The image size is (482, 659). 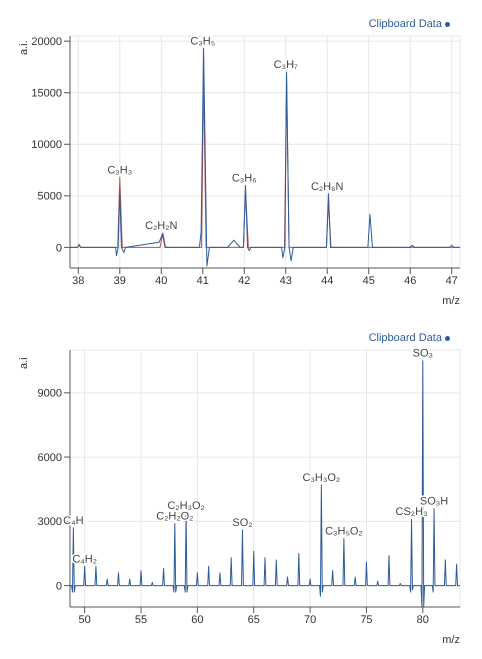 I want to click on x-tick-label: 45, so click(x=368, y=280).